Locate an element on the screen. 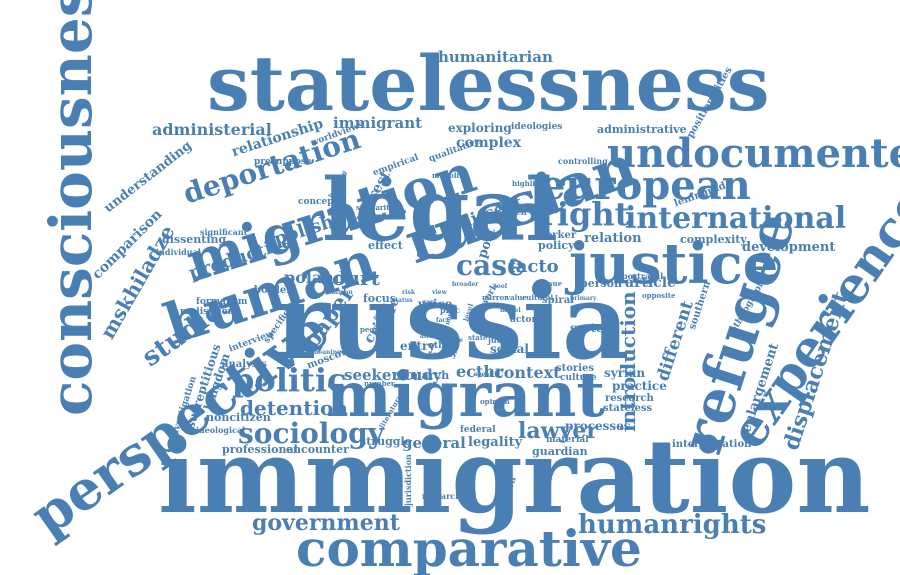 The image size is (900, 575). word-case: case is located at coordinates (490, 265).